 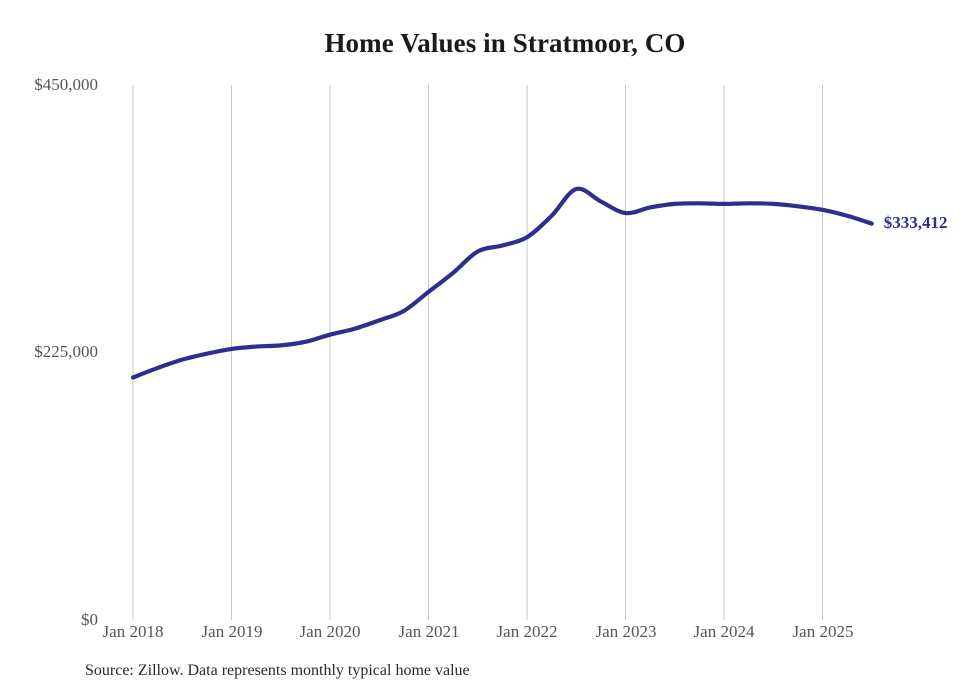 I want to click on x-tick-label-jan-2025: Jan 2025, so click(x=823, y=631).